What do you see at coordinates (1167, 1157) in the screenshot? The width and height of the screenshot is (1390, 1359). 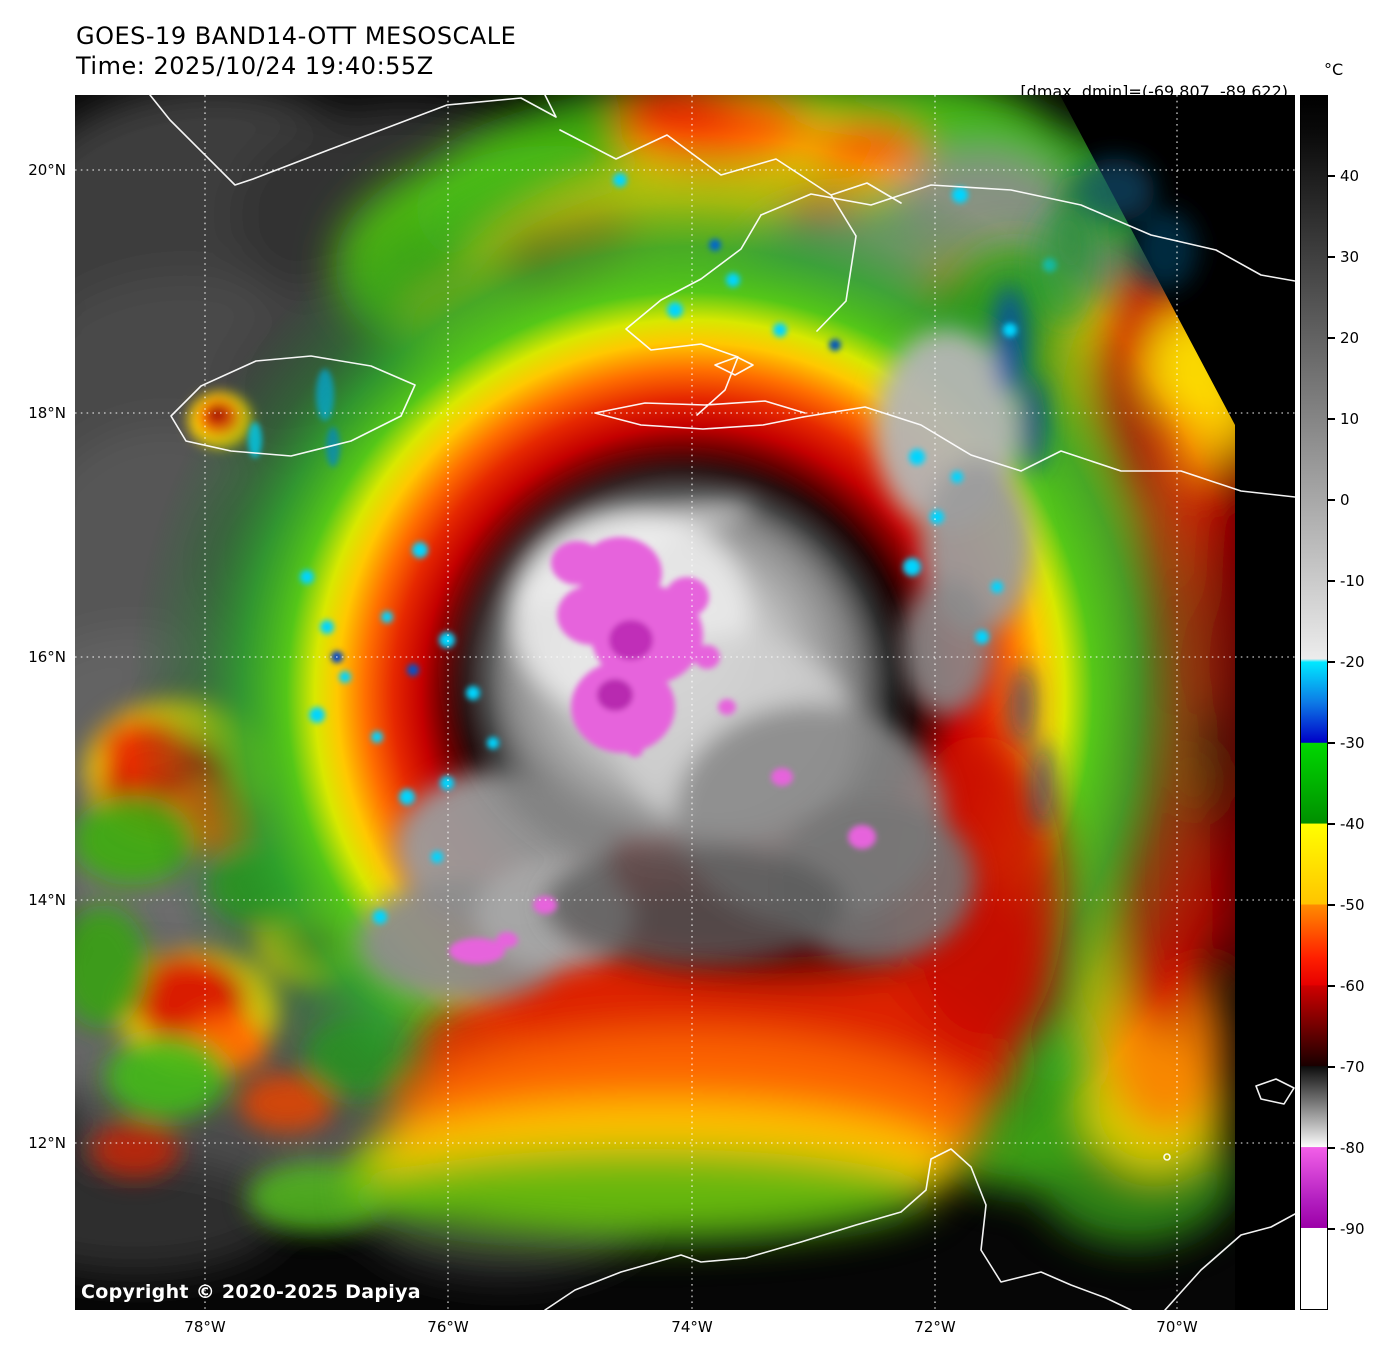 I see `coastline-small-island` at bounding box center [1167, 1157].